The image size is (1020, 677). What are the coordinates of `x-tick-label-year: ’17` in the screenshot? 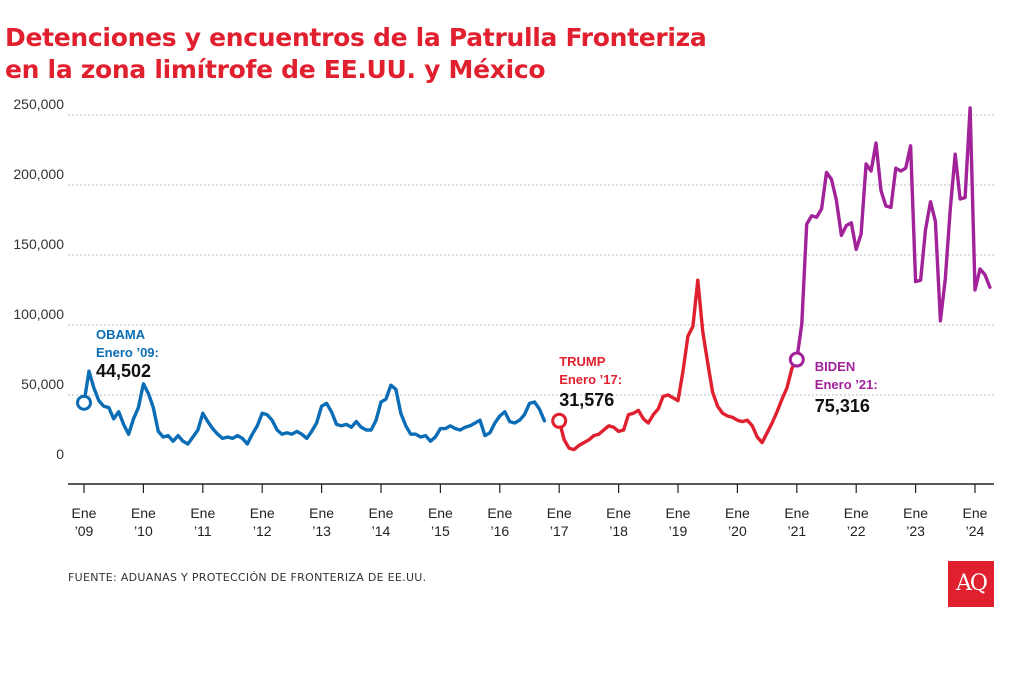 It's located at (559, 531).